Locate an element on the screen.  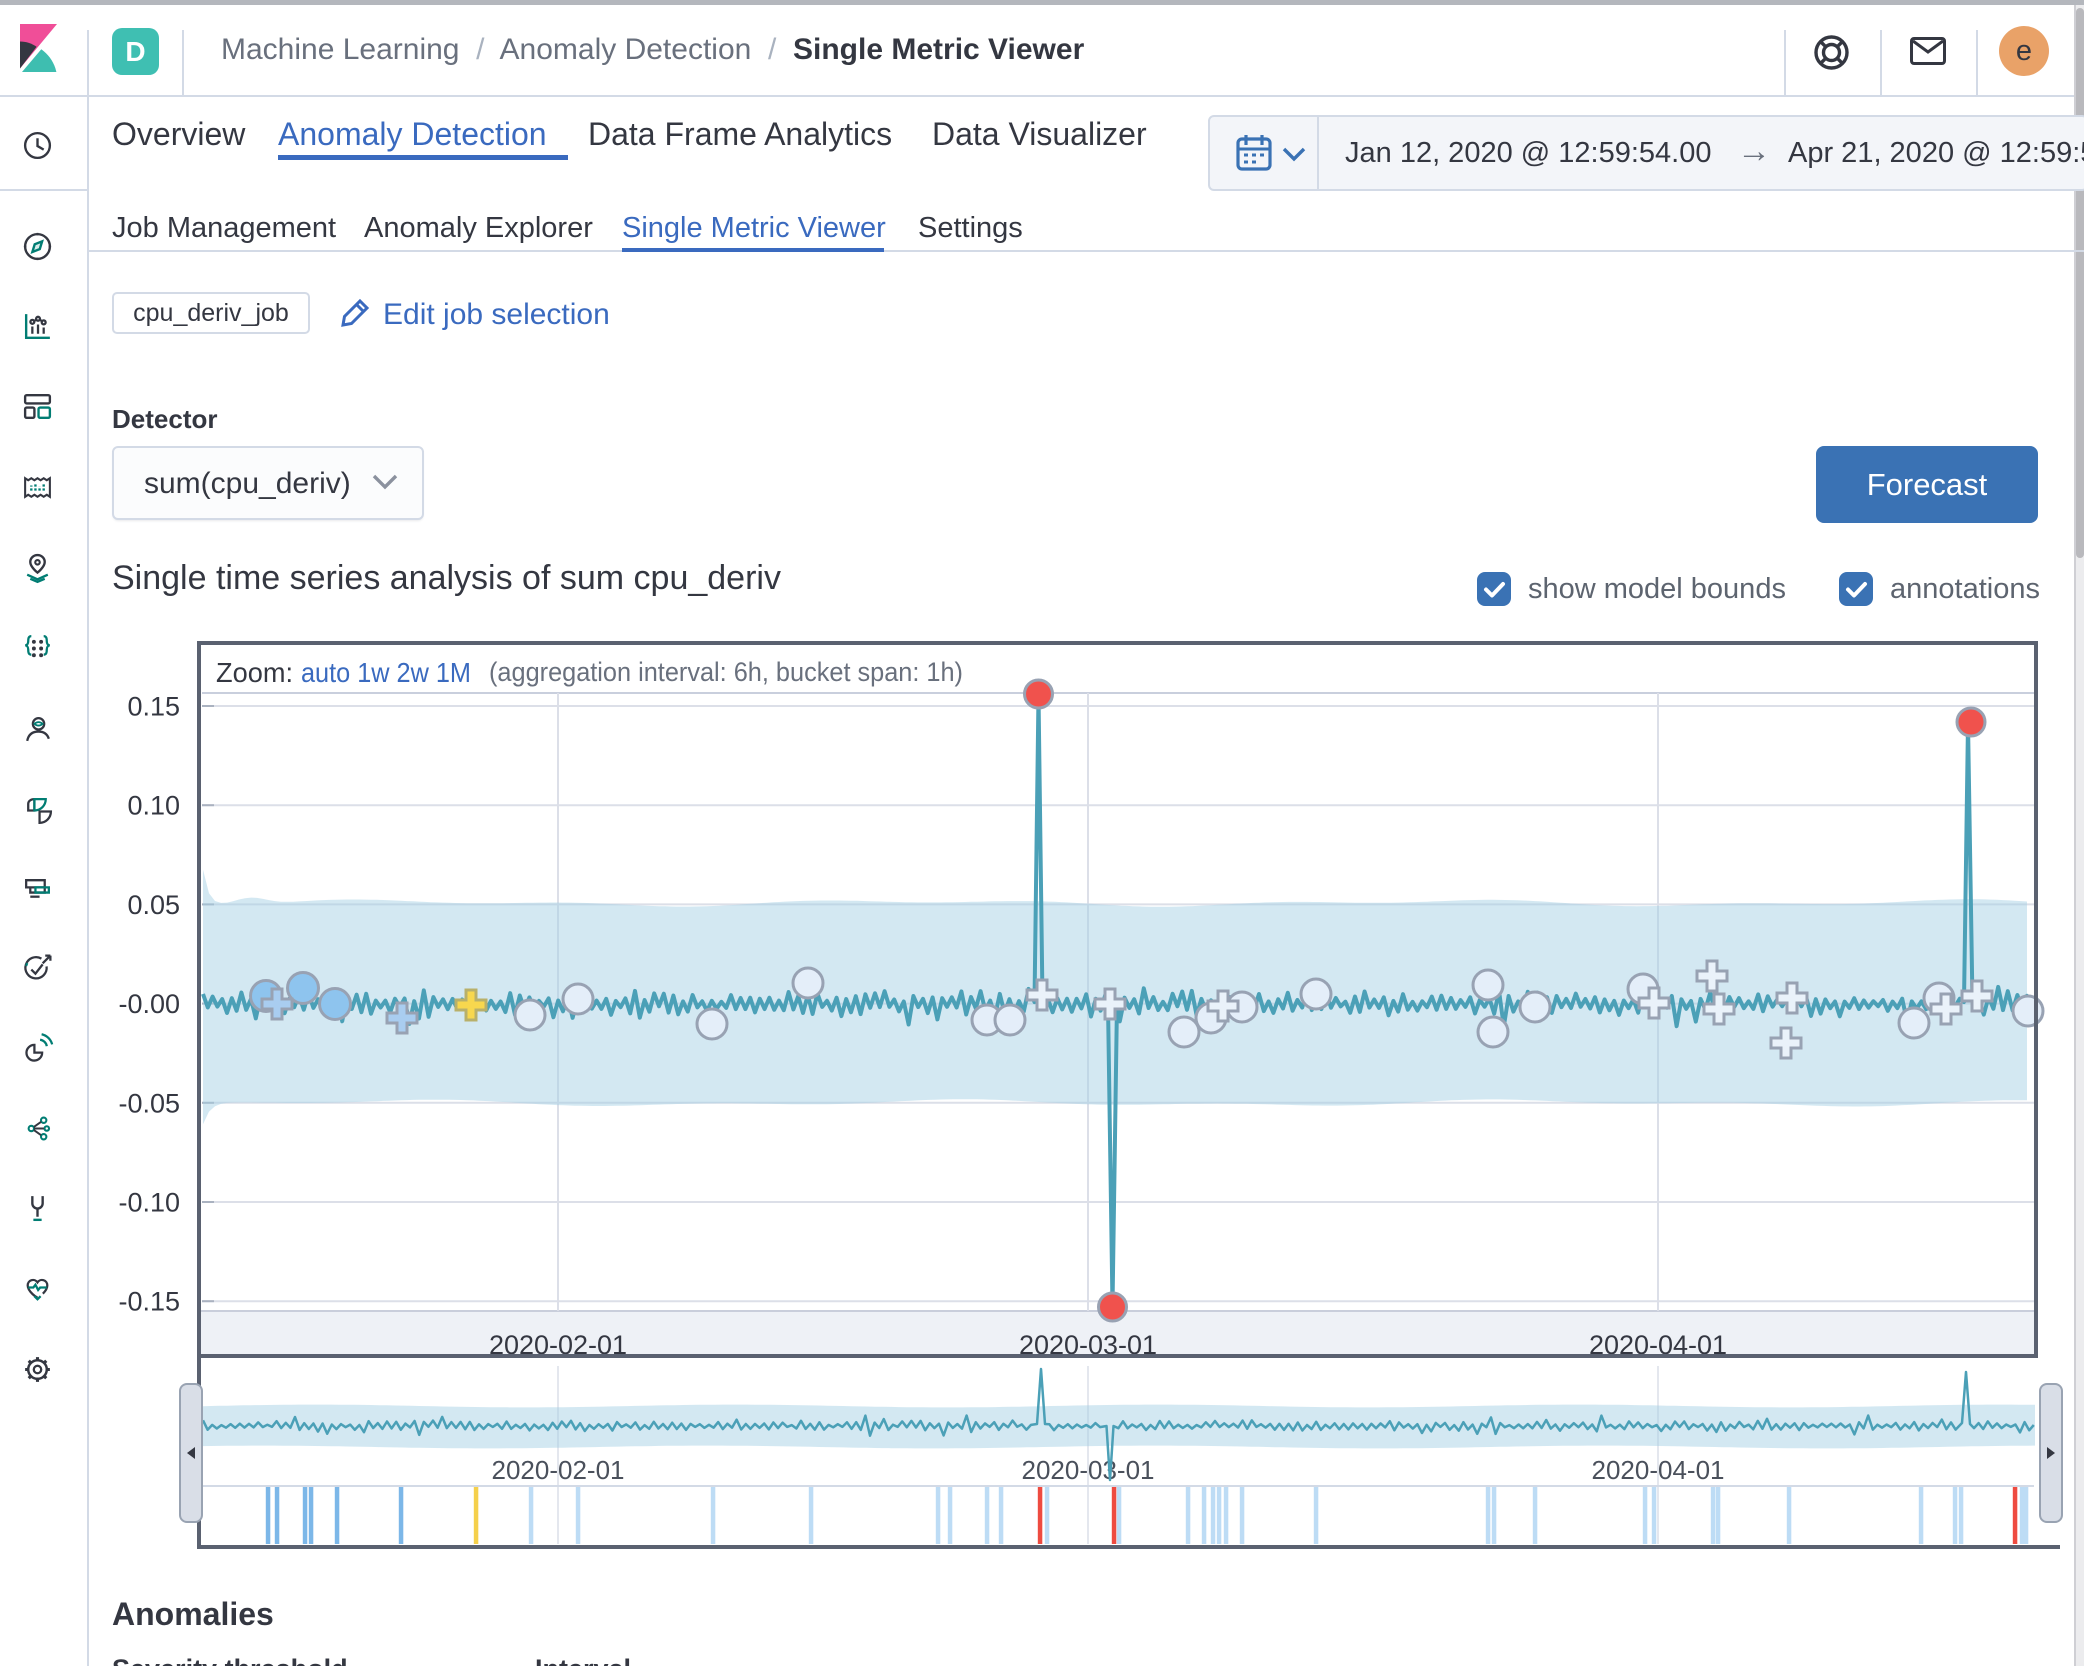
svg-text: 0.15 is located at coordinates (153, 707).